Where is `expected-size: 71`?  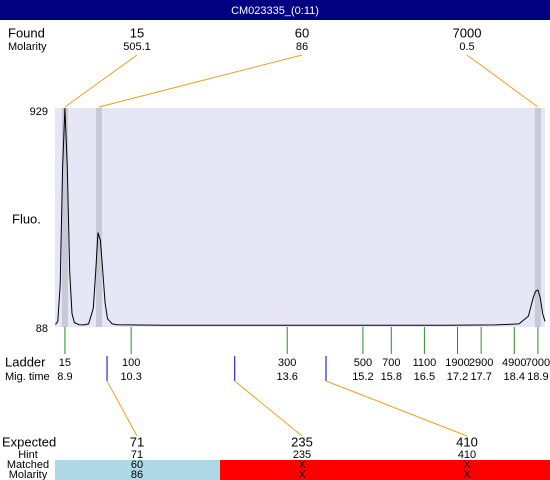 expected-size: 71 is located at coordinates (137, 441).